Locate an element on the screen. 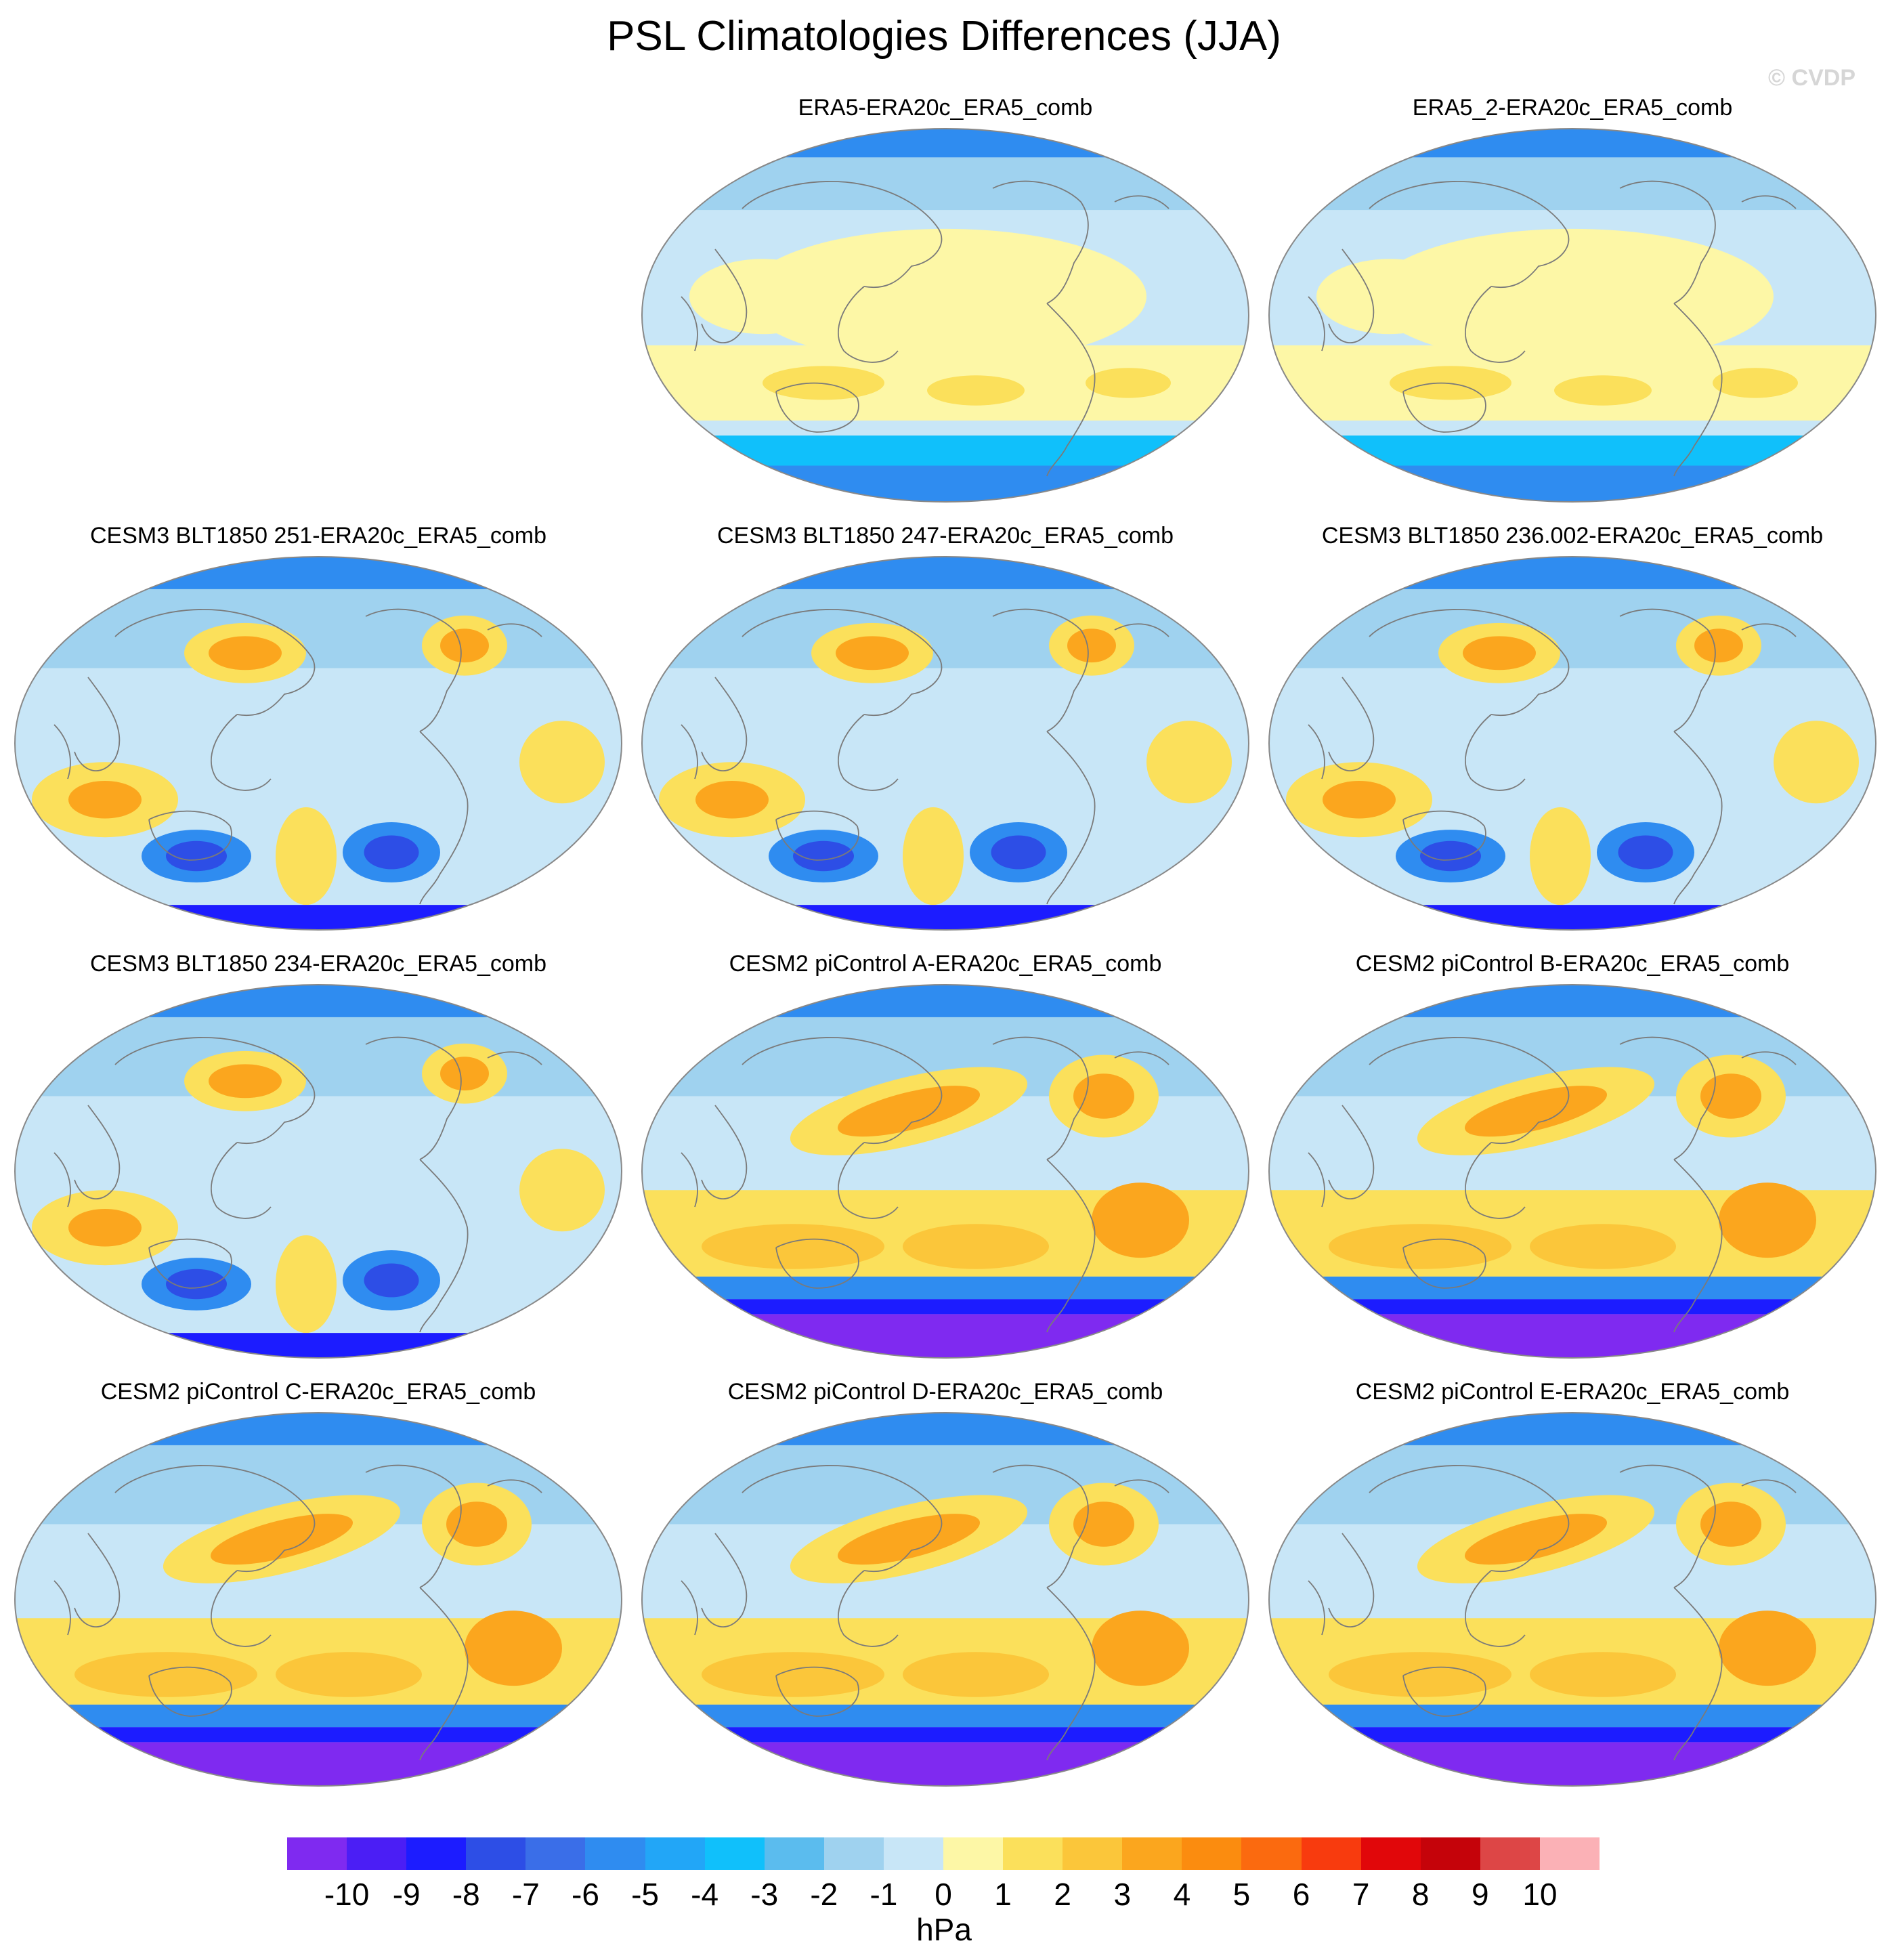 The width and height of the screenshot is (1888, 1960). south-indian-high is located at coordinates (793, 1674).